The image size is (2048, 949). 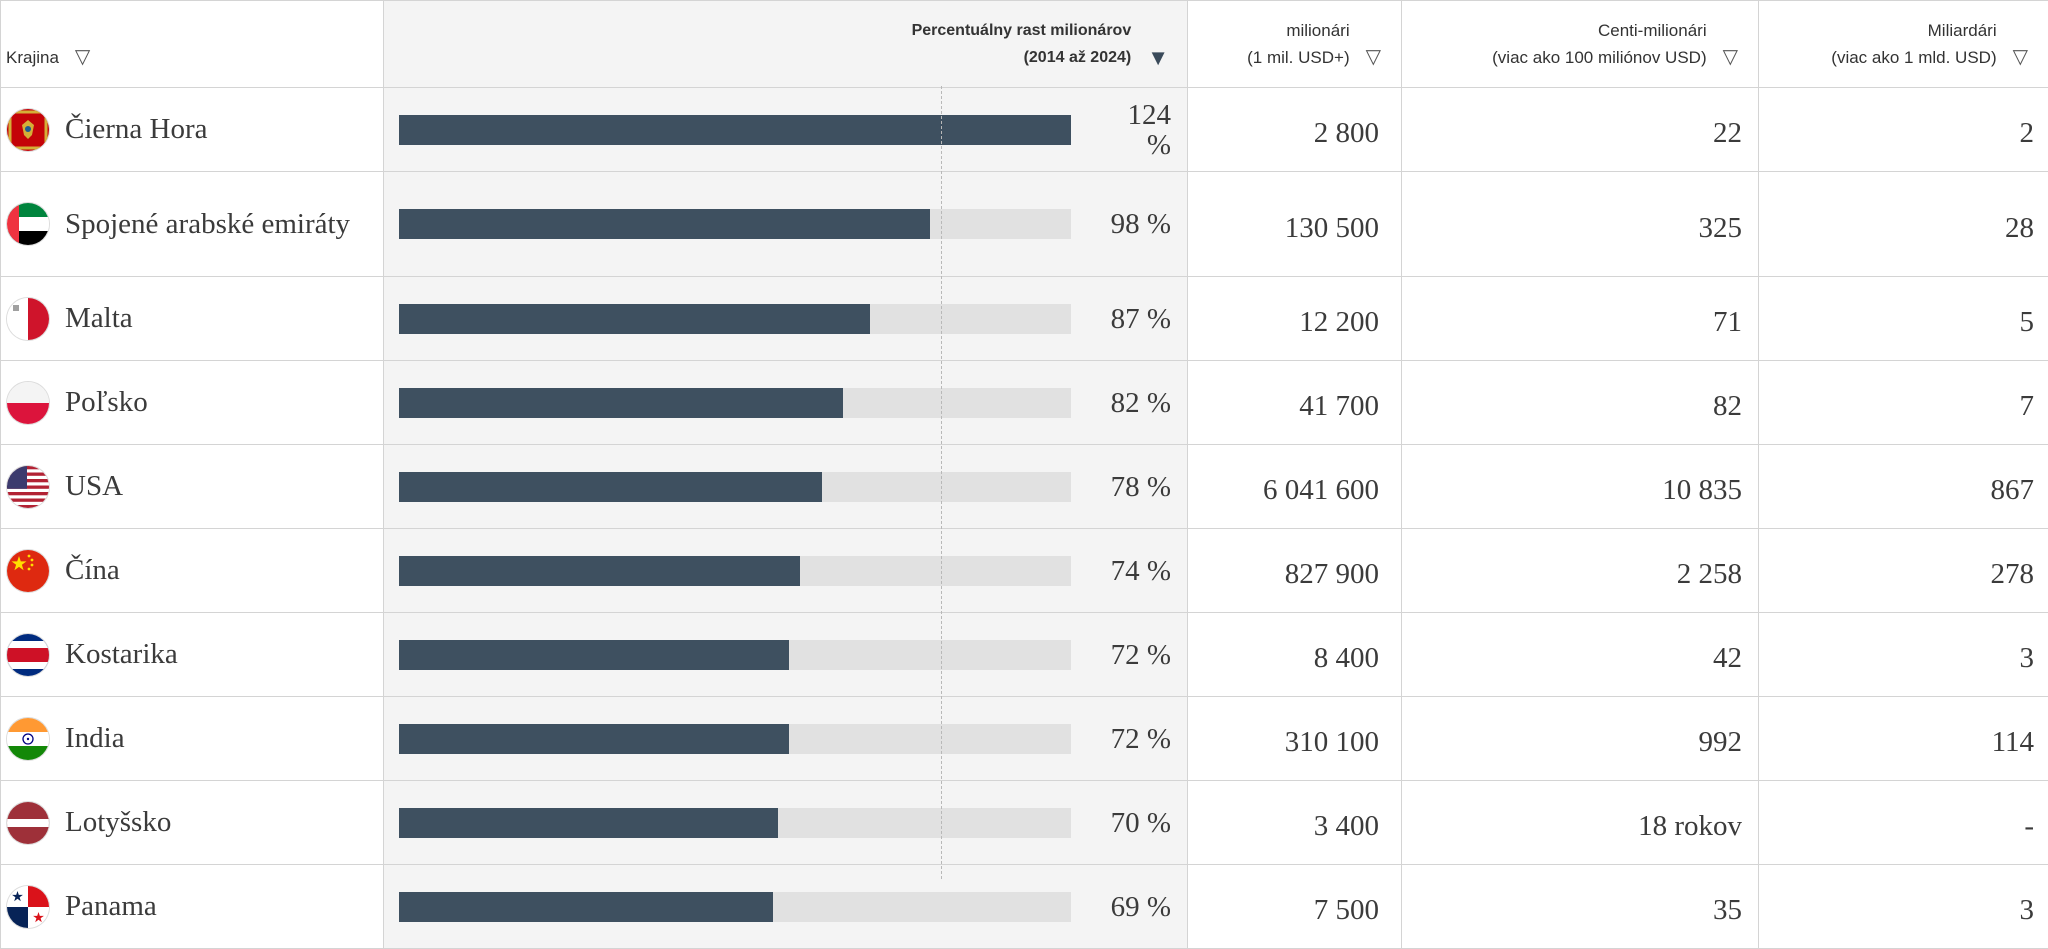 I want to click on costa-rica-flag-icon, so click(x=28, y=655).